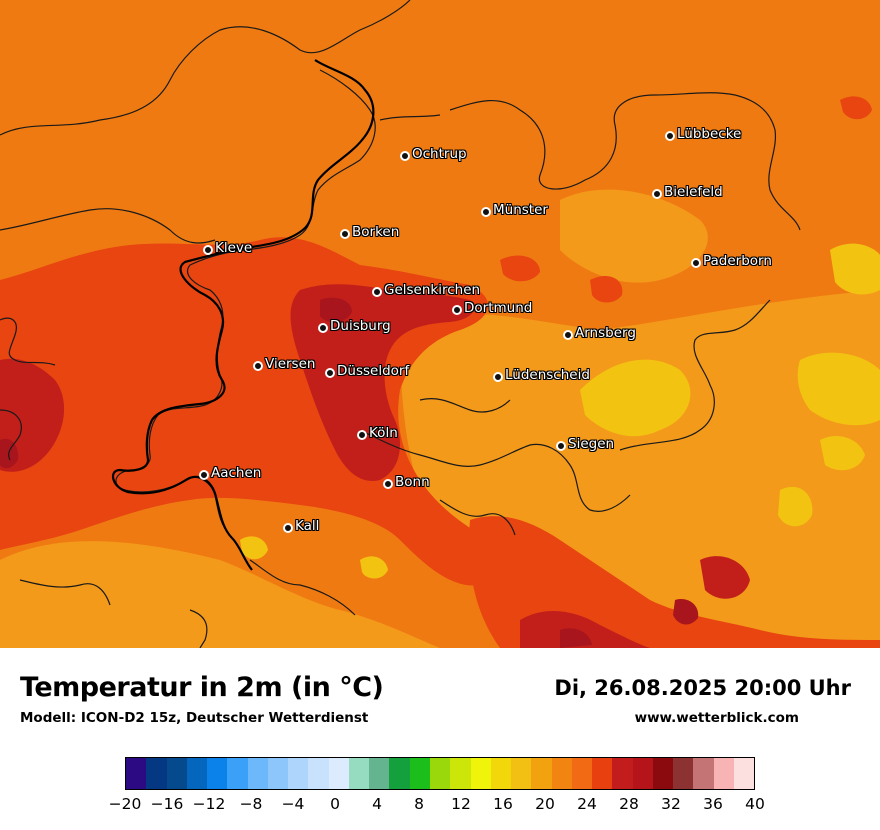 The image size is (880, 830). I want to click on colorbar-tick-label: −4, so click(293, 804).